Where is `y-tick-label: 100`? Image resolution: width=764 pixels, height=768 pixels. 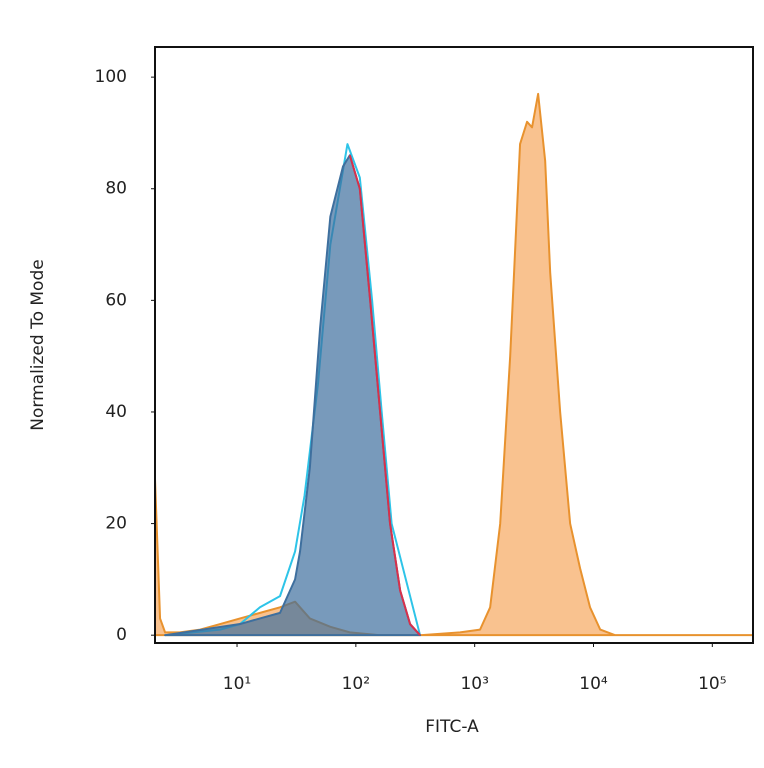
y-tick-label: 100 is located at coordinates (111, 77).